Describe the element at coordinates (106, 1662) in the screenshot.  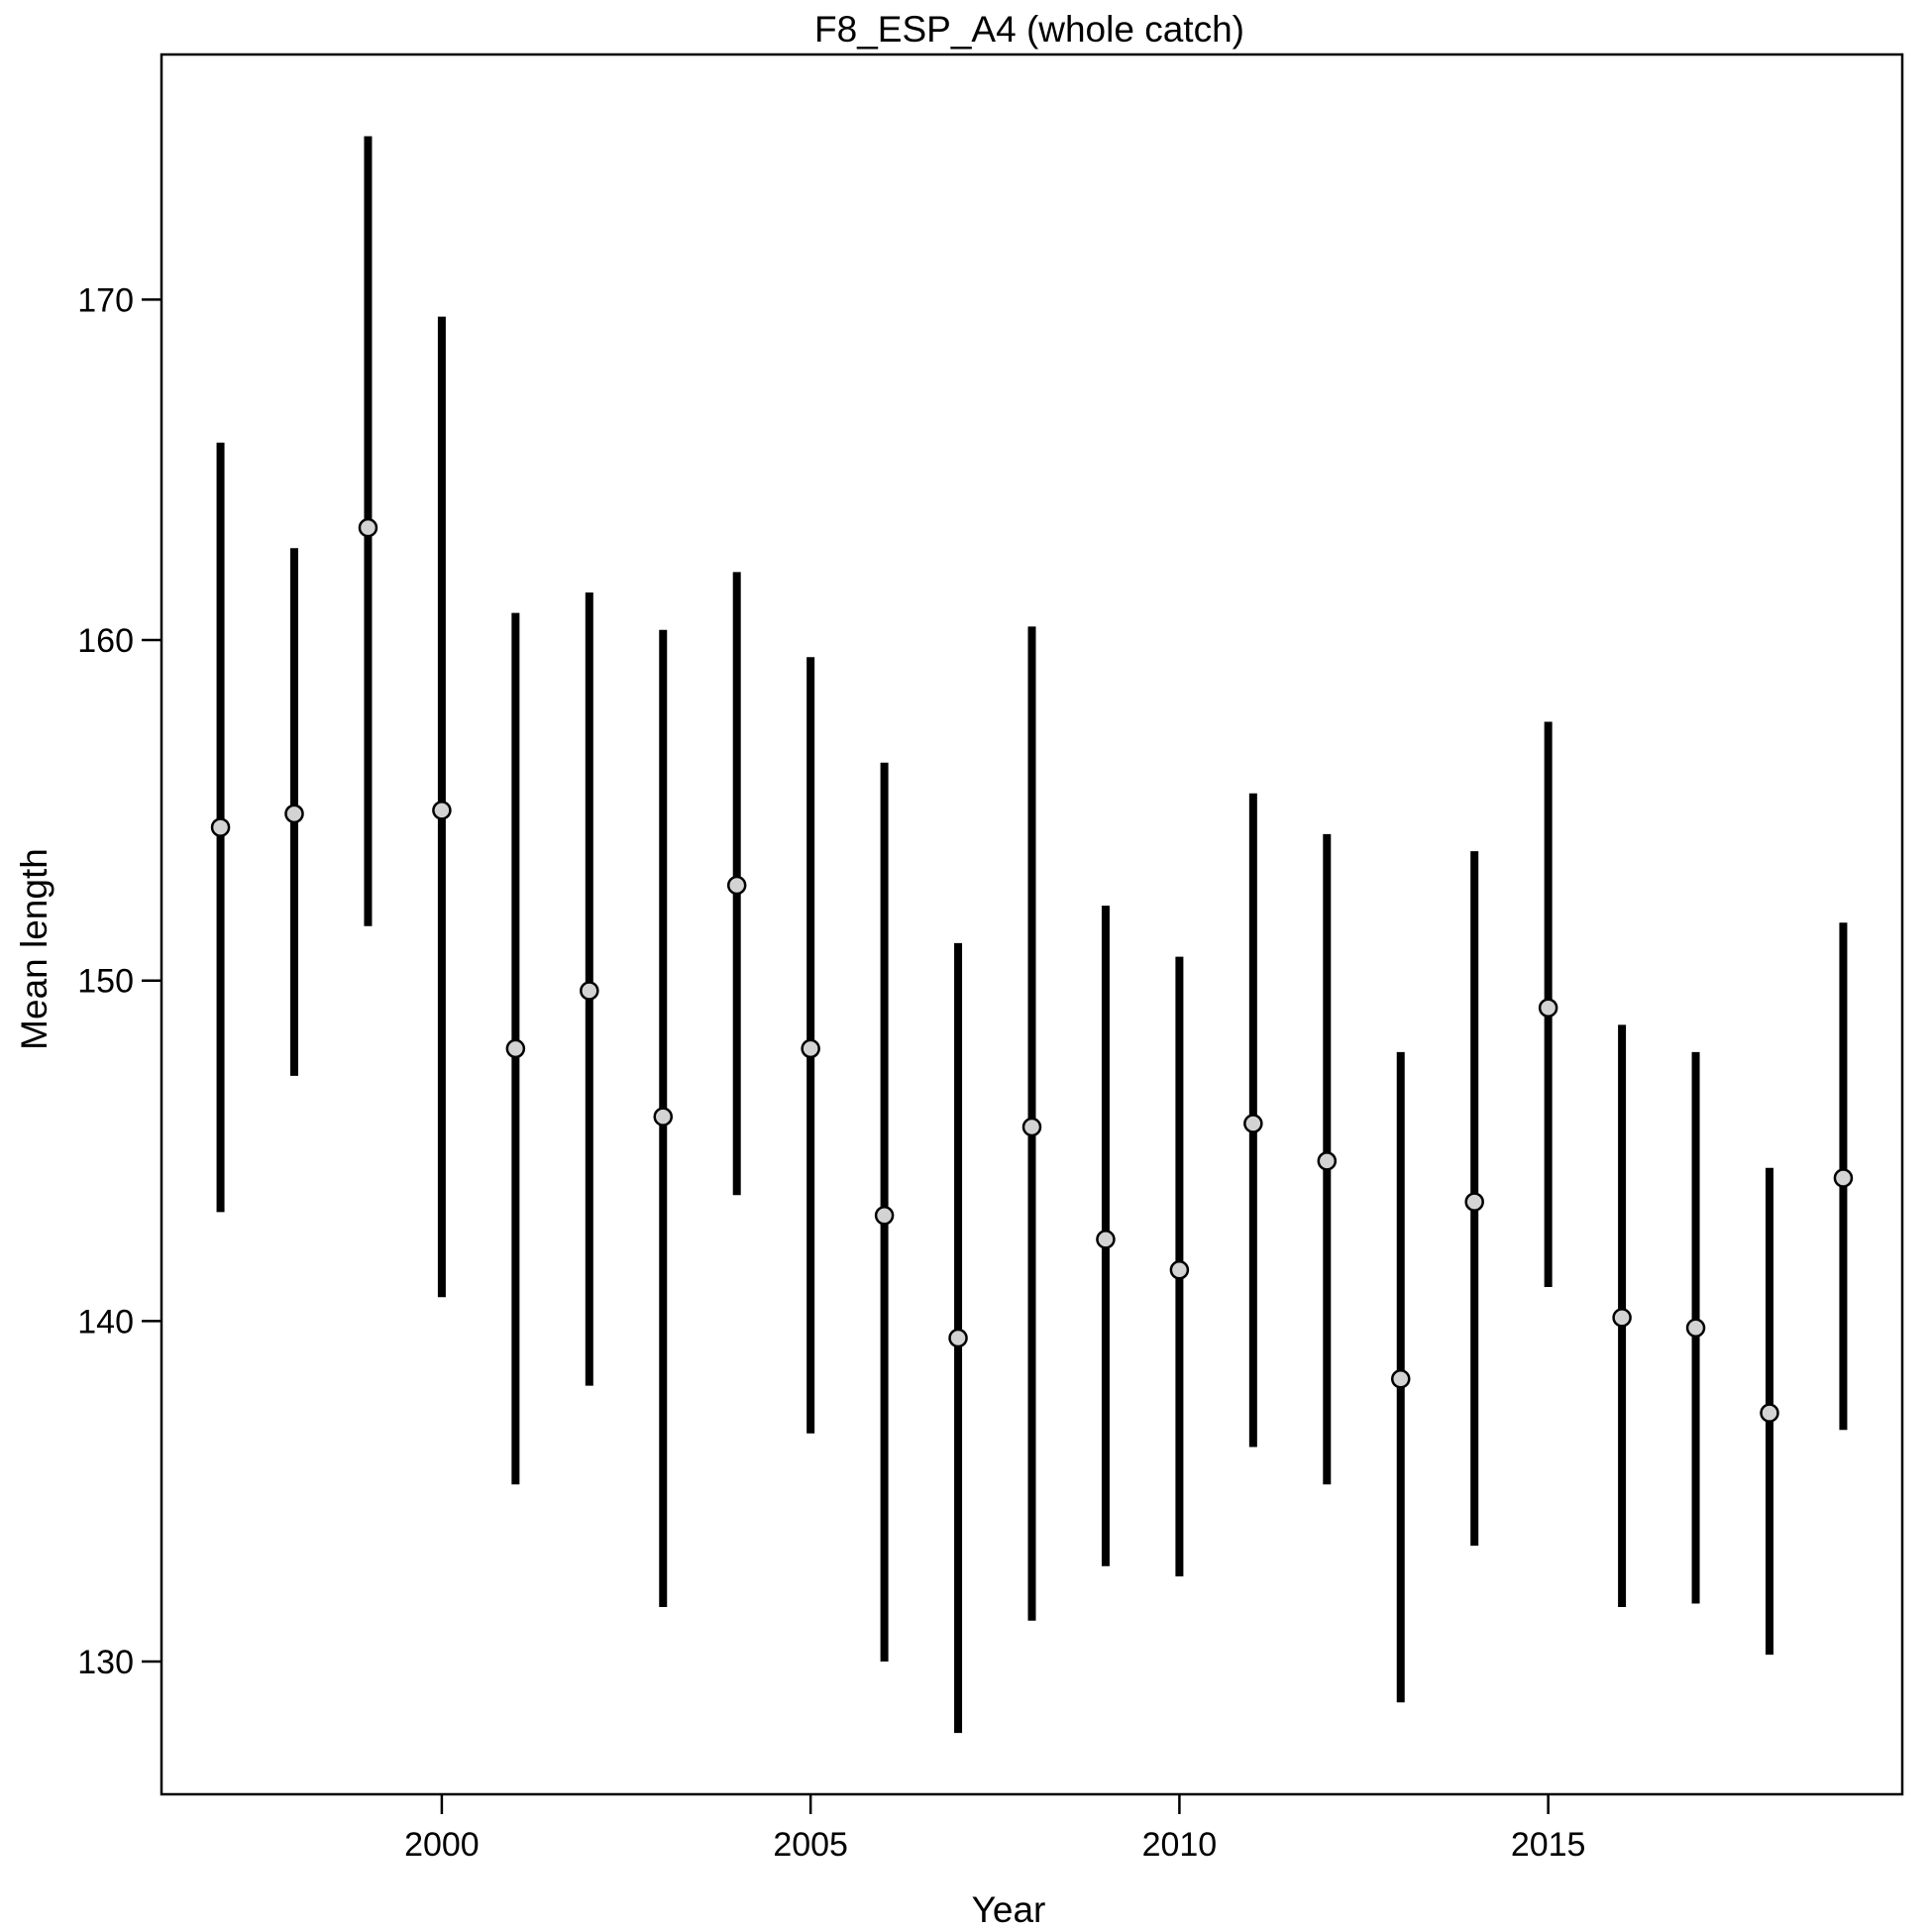
I see `y-tick-label: 130` at that location.